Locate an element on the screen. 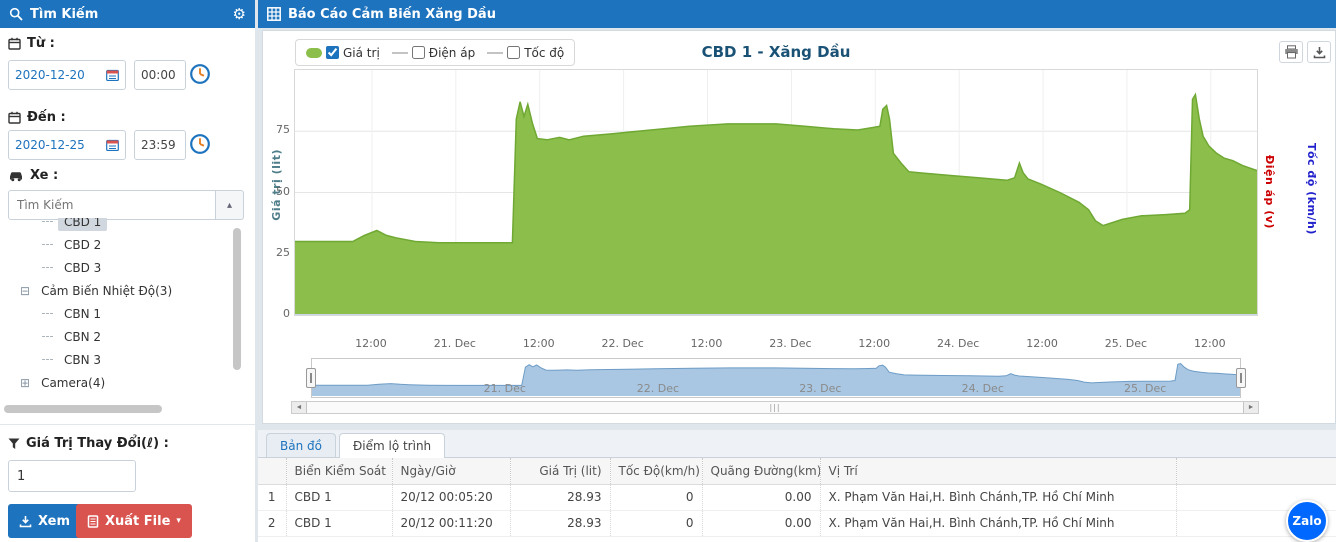 Image resolution: width=1336 pixels, height=542 pixels. download-chart-button is located at coordinates (1319, 52).